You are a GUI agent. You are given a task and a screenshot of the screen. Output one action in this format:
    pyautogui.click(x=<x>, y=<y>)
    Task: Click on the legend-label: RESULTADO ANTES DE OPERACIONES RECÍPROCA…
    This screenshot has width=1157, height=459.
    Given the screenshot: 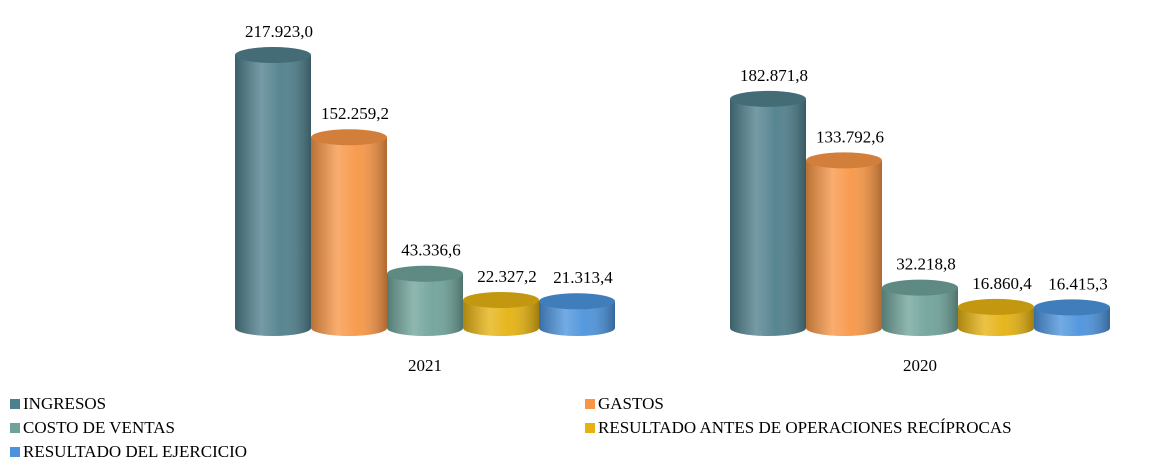 What is the action you would take?
    pyautogui.click(x=805, y=427)
    